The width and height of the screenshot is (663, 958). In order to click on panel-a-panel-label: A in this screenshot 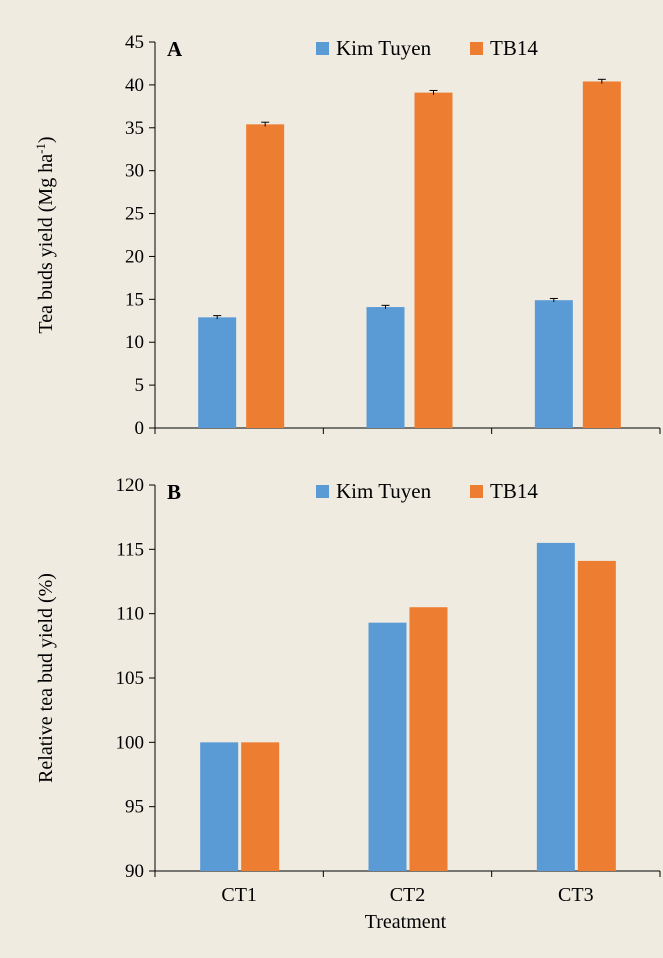, I will do `click(175, 49)`.